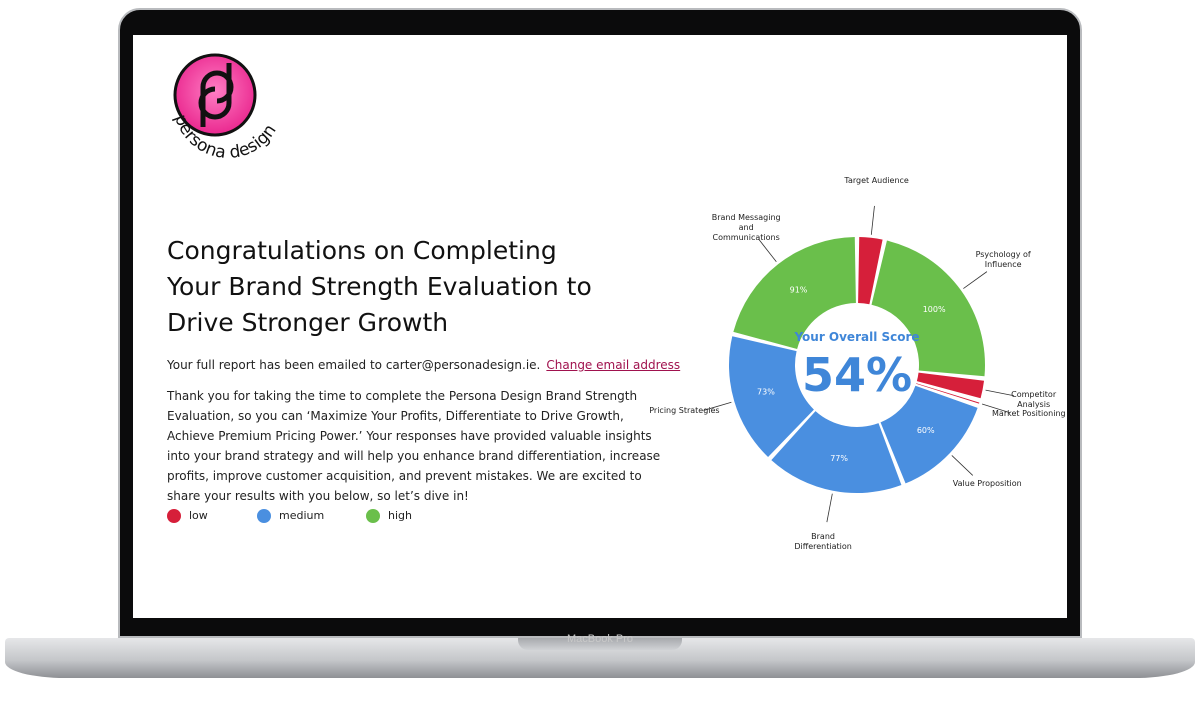 This screenshot has width=1200, height=705. What do you see at coordinates (934, 309) in the screenshot?
I see `value-label: 100%` at bounding box center [934, 309].